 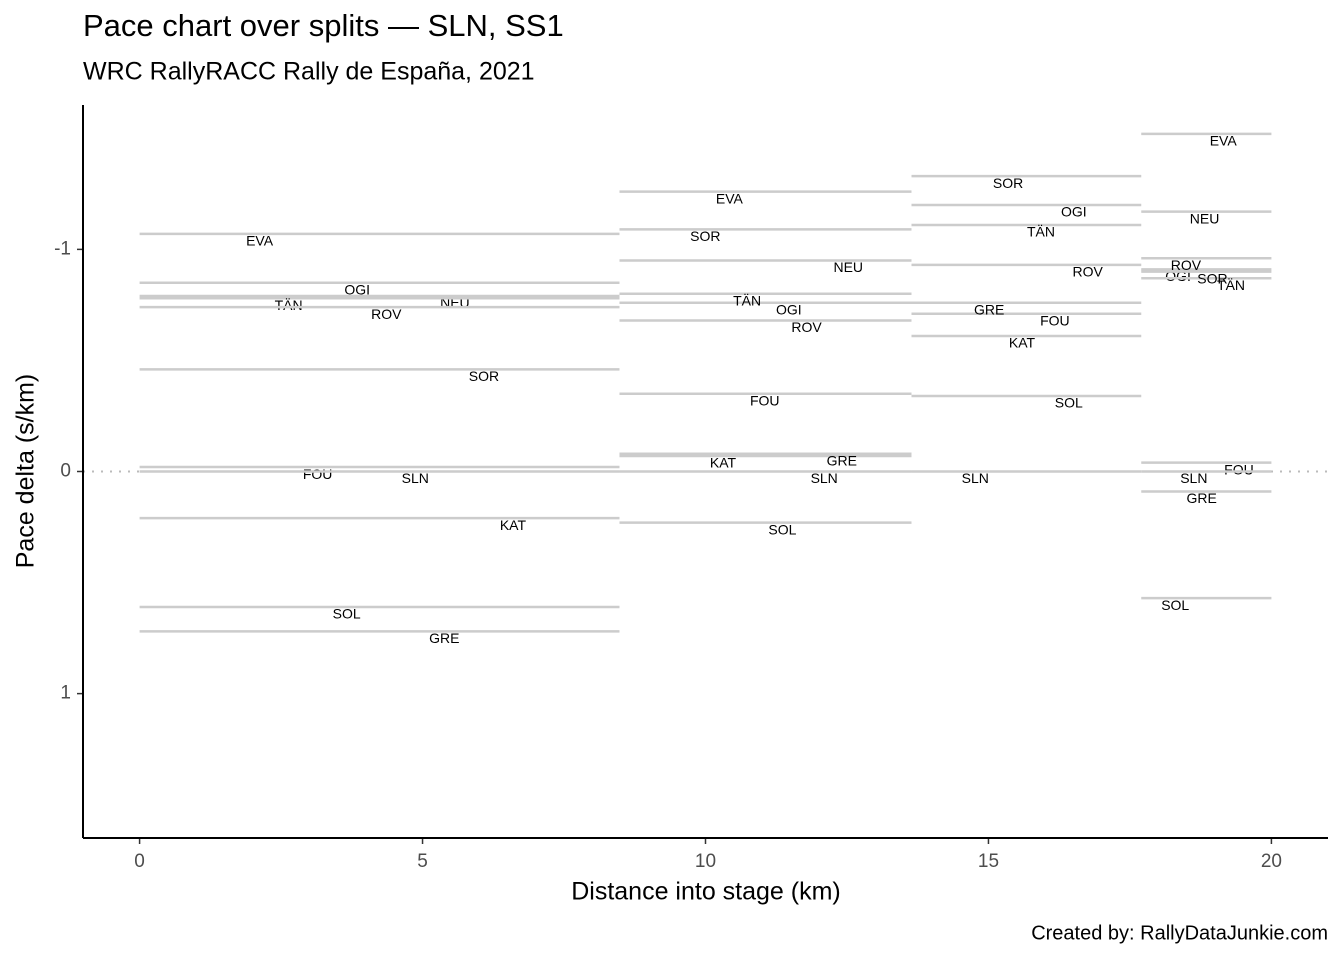 What do you see at coordinates (309, 72) in the screenshot?
I see `chart-subtitle: WRC RallyRACC Rally de España, 2021` at bounding box center [309, 72].